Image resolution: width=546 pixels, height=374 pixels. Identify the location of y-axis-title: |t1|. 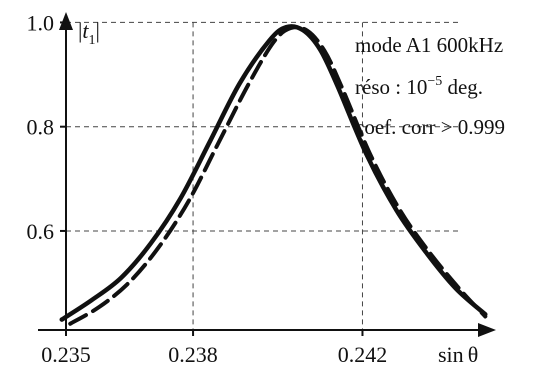
(89, 33).